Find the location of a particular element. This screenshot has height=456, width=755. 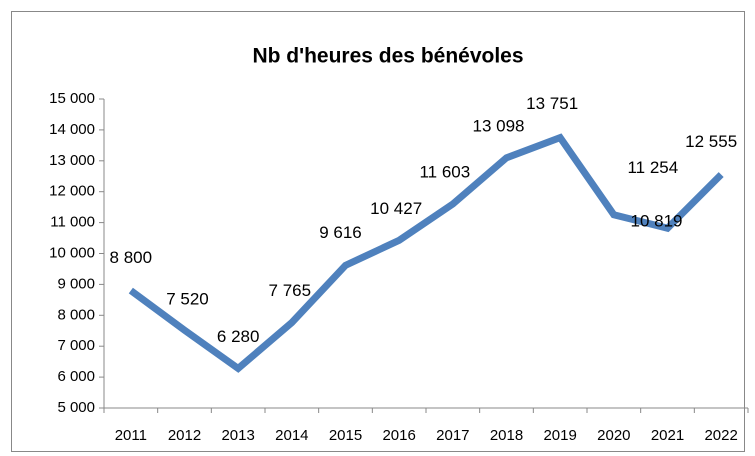

y-tick-label: 15 000 is located at coordinates (72, 98).